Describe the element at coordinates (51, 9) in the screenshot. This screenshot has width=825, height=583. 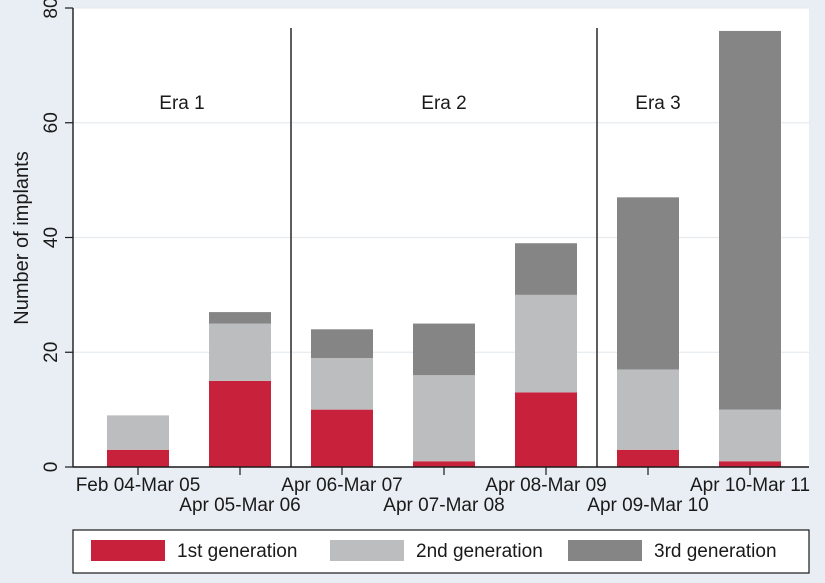
I see `y-tick-label: 80` at that location.